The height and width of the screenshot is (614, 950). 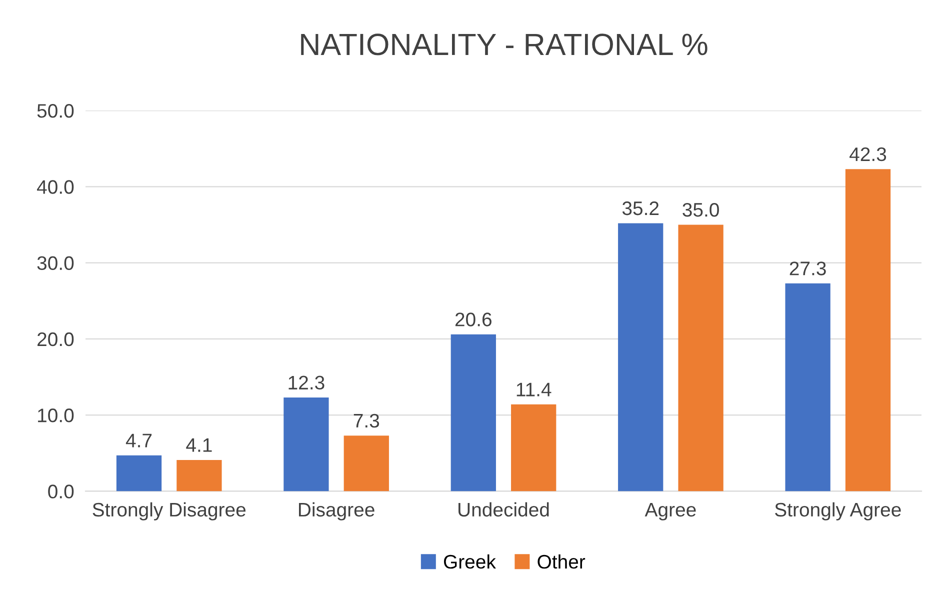 What do you see at coordinates (55, 263) in the screenshot?
I see `y-tick-label: 30.0` at bounding box center [55, 263].